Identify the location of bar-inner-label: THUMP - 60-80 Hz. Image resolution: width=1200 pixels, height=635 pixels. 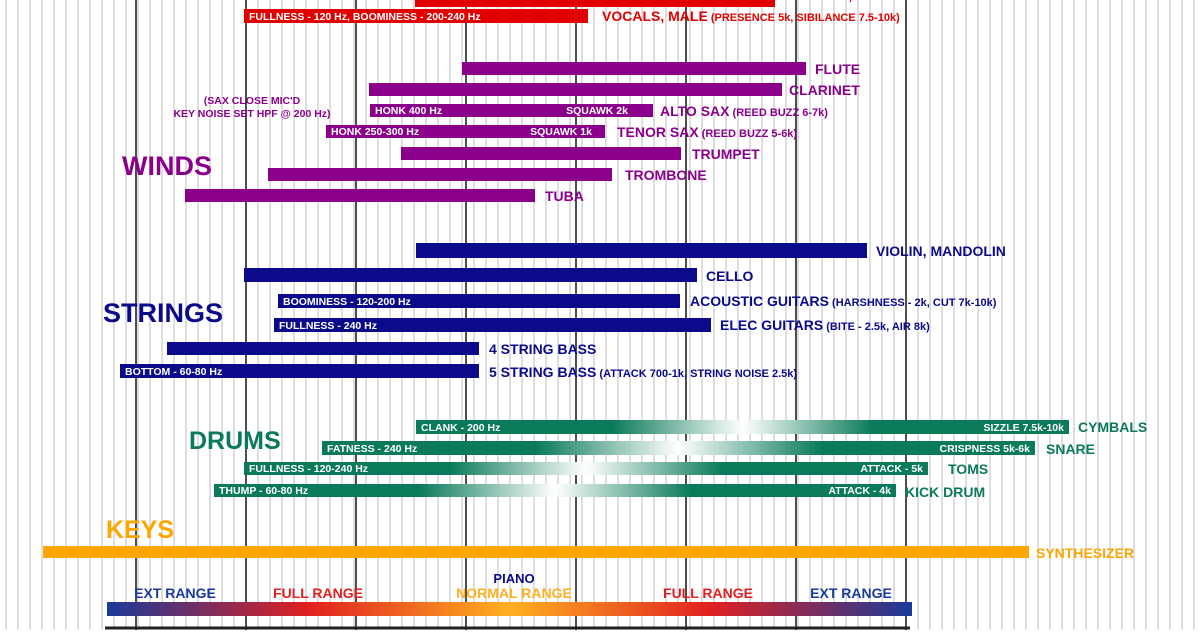
(263, 491).